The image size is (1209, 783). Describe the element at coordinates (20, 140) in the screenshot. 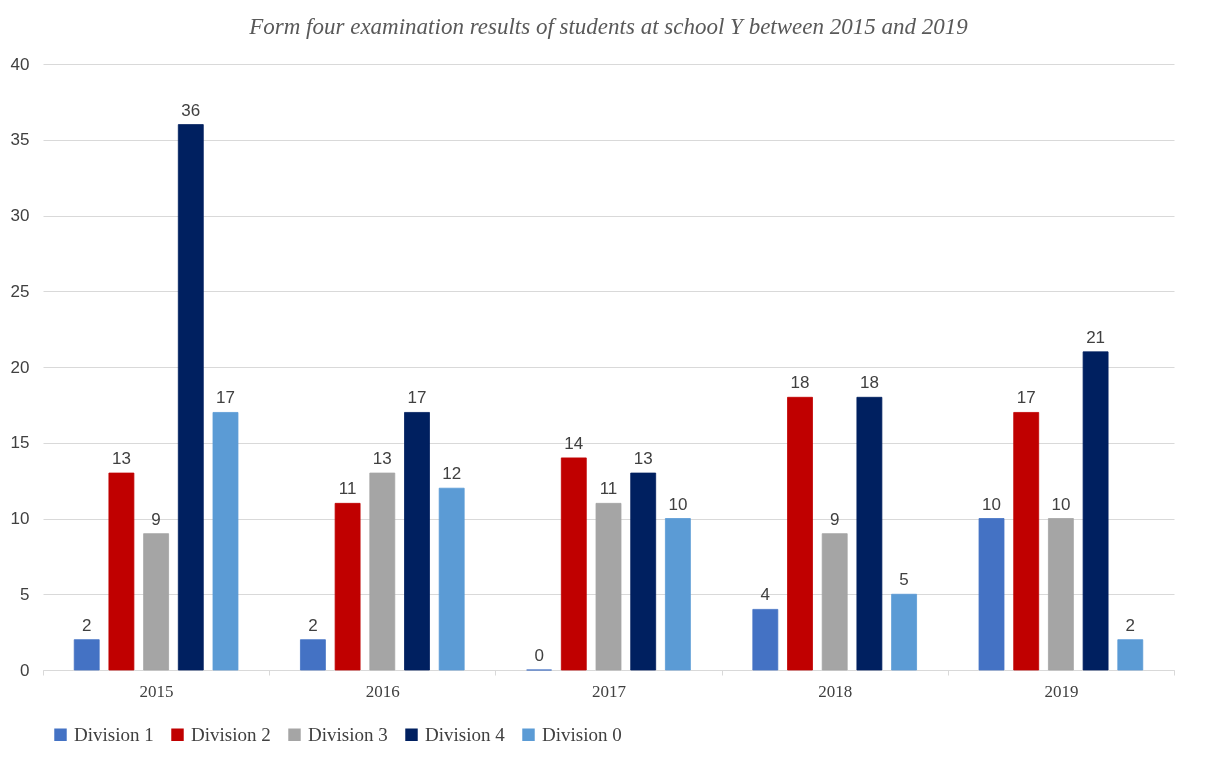

I see `y-tick-label: 35` at that location.